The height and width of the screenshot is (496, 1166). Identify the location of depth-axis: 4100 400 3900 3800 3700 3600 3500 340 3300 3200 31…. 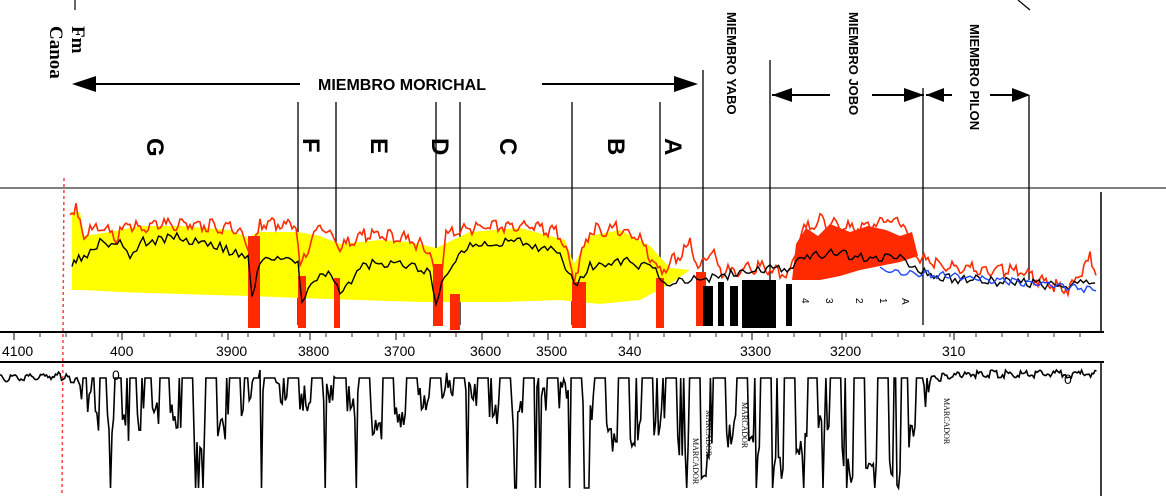
(552, 347).